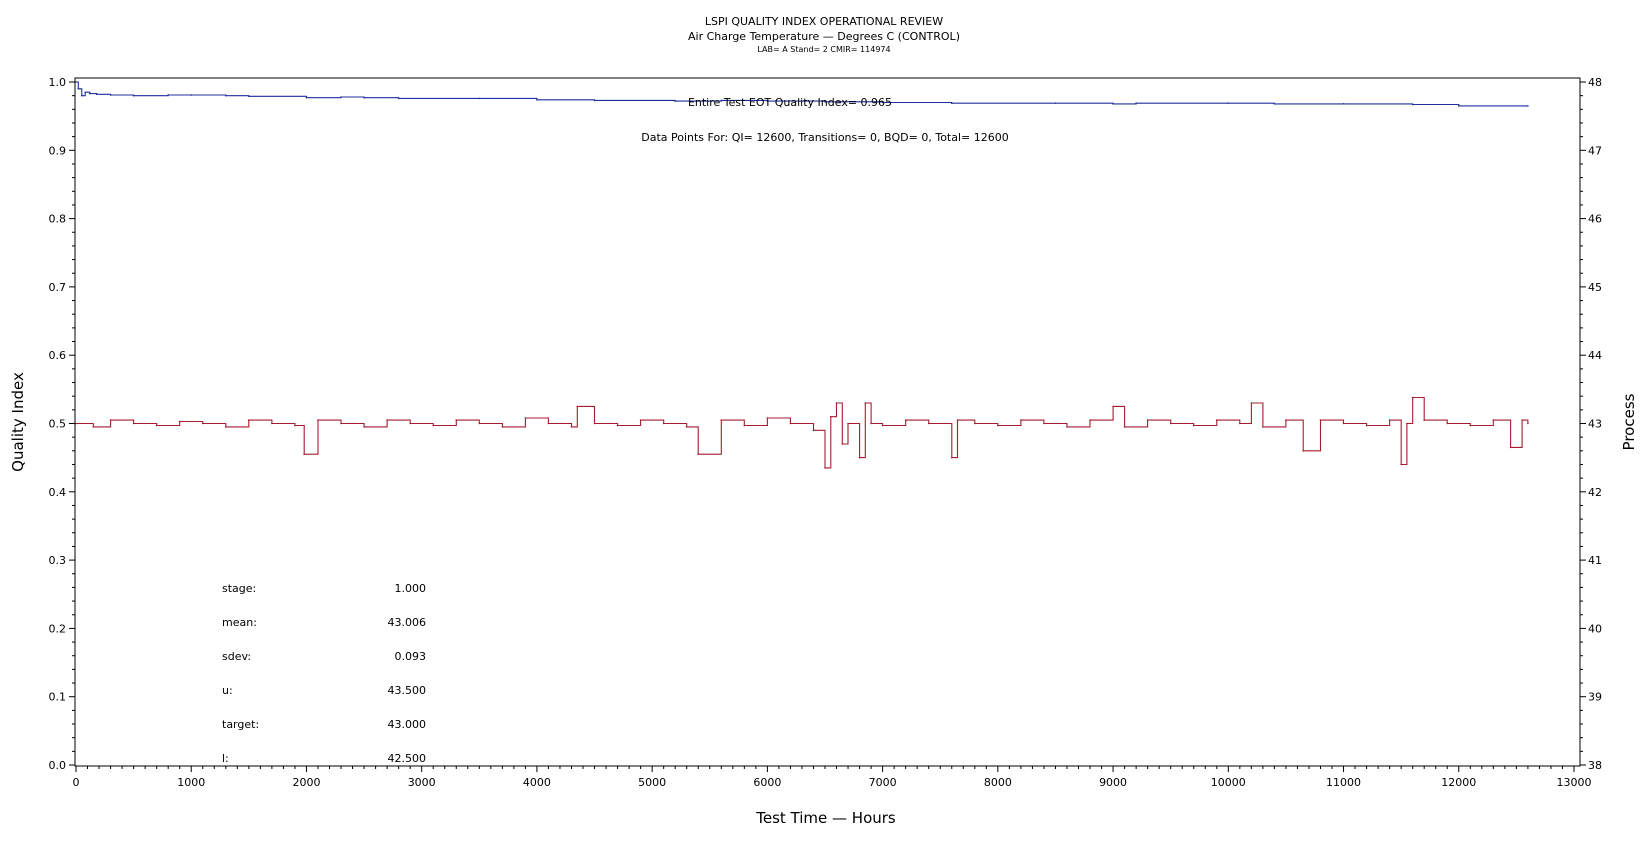  What do you see at coordinates (1595, 492) in the screenshot?
I see `y2-tick-label: 42` at bounding box center [1595, 492].